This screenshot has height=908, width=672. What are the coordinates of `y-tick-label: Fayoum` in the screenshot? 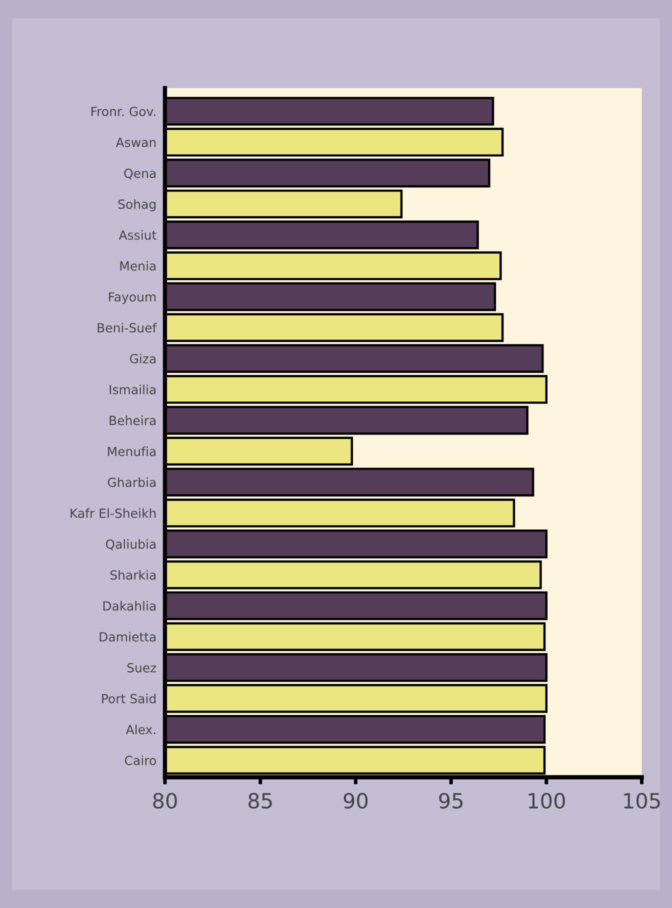 It's located at (132, 298).